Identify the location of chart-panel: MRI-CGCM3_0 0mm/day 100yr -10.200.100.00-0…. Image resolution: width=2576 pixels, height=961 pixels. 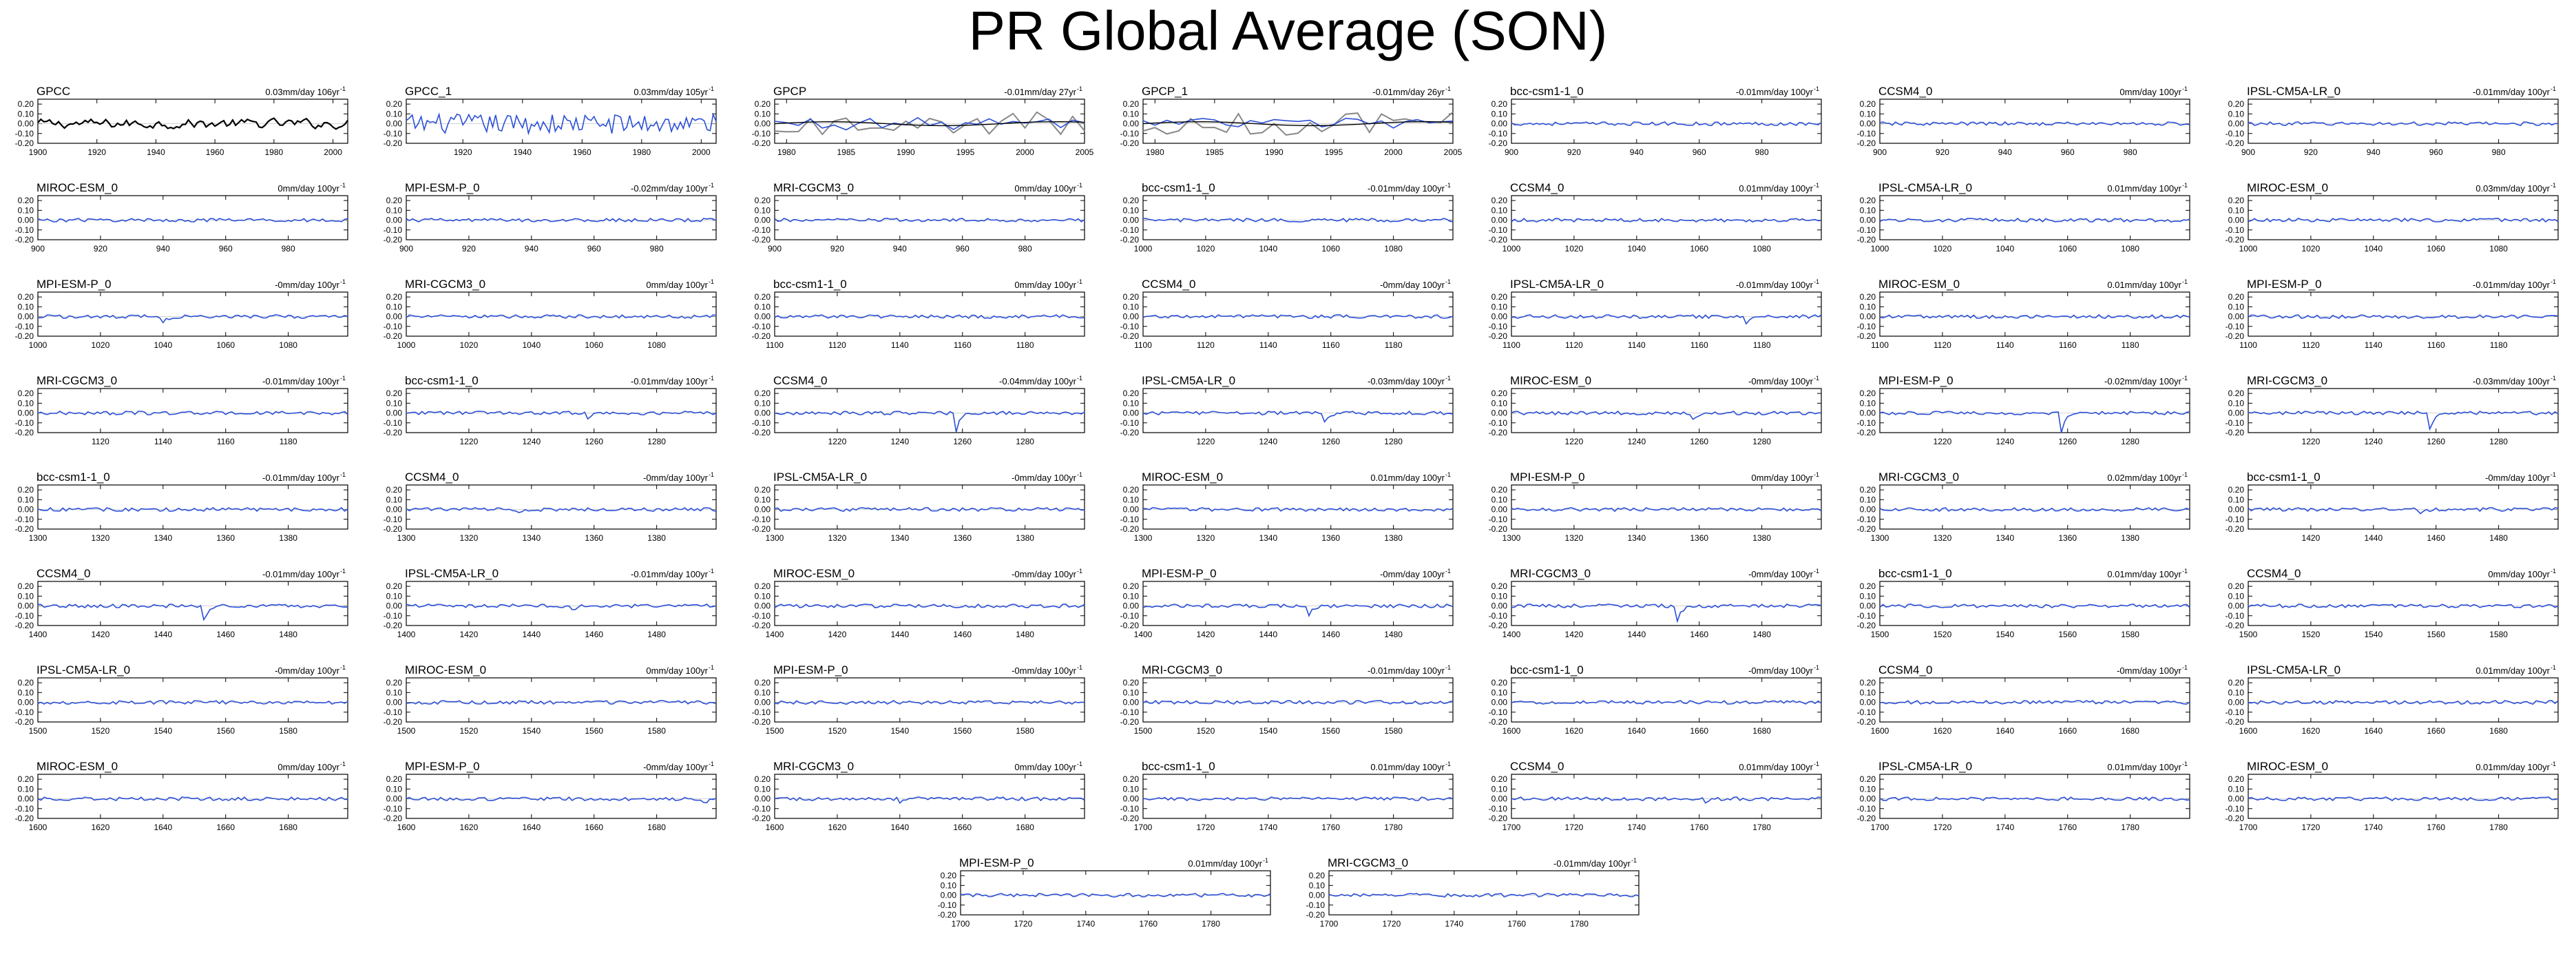
(550, 314).